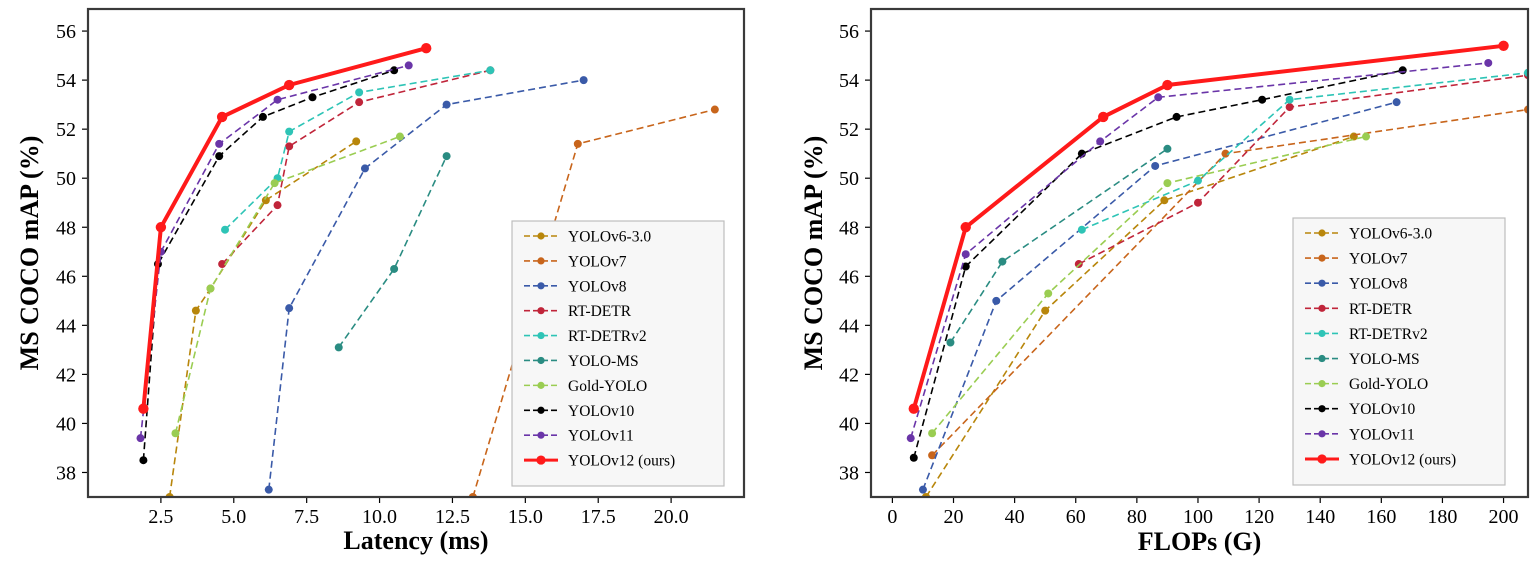 Image resolution: width=1536 pixels, height=564 pixels. What do you see at coordinates (66, 32) in the screenshot?
I see `y-tick-label: 56` at bounding box center [66, 32].